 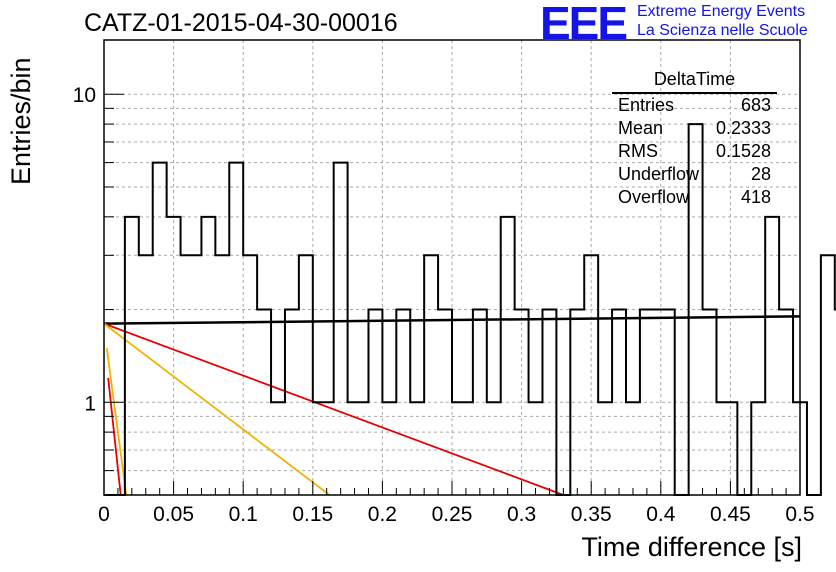 What do you see at coordinates (84, 249) in the screenshot?
I see `y-tick-labels: 1 10` at bounding box center [84, 249].